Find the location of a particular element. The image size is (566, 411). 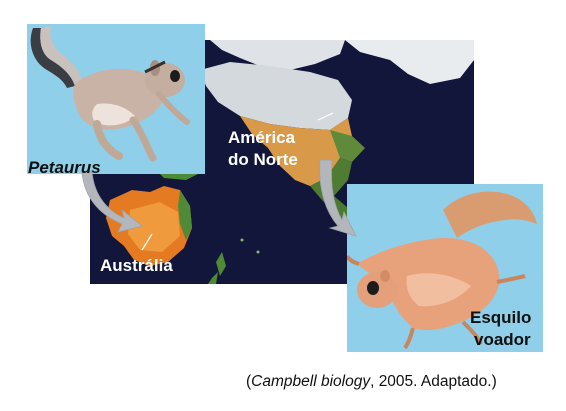

petaurus-label: Petaurus is located at coordinates (64, 167).